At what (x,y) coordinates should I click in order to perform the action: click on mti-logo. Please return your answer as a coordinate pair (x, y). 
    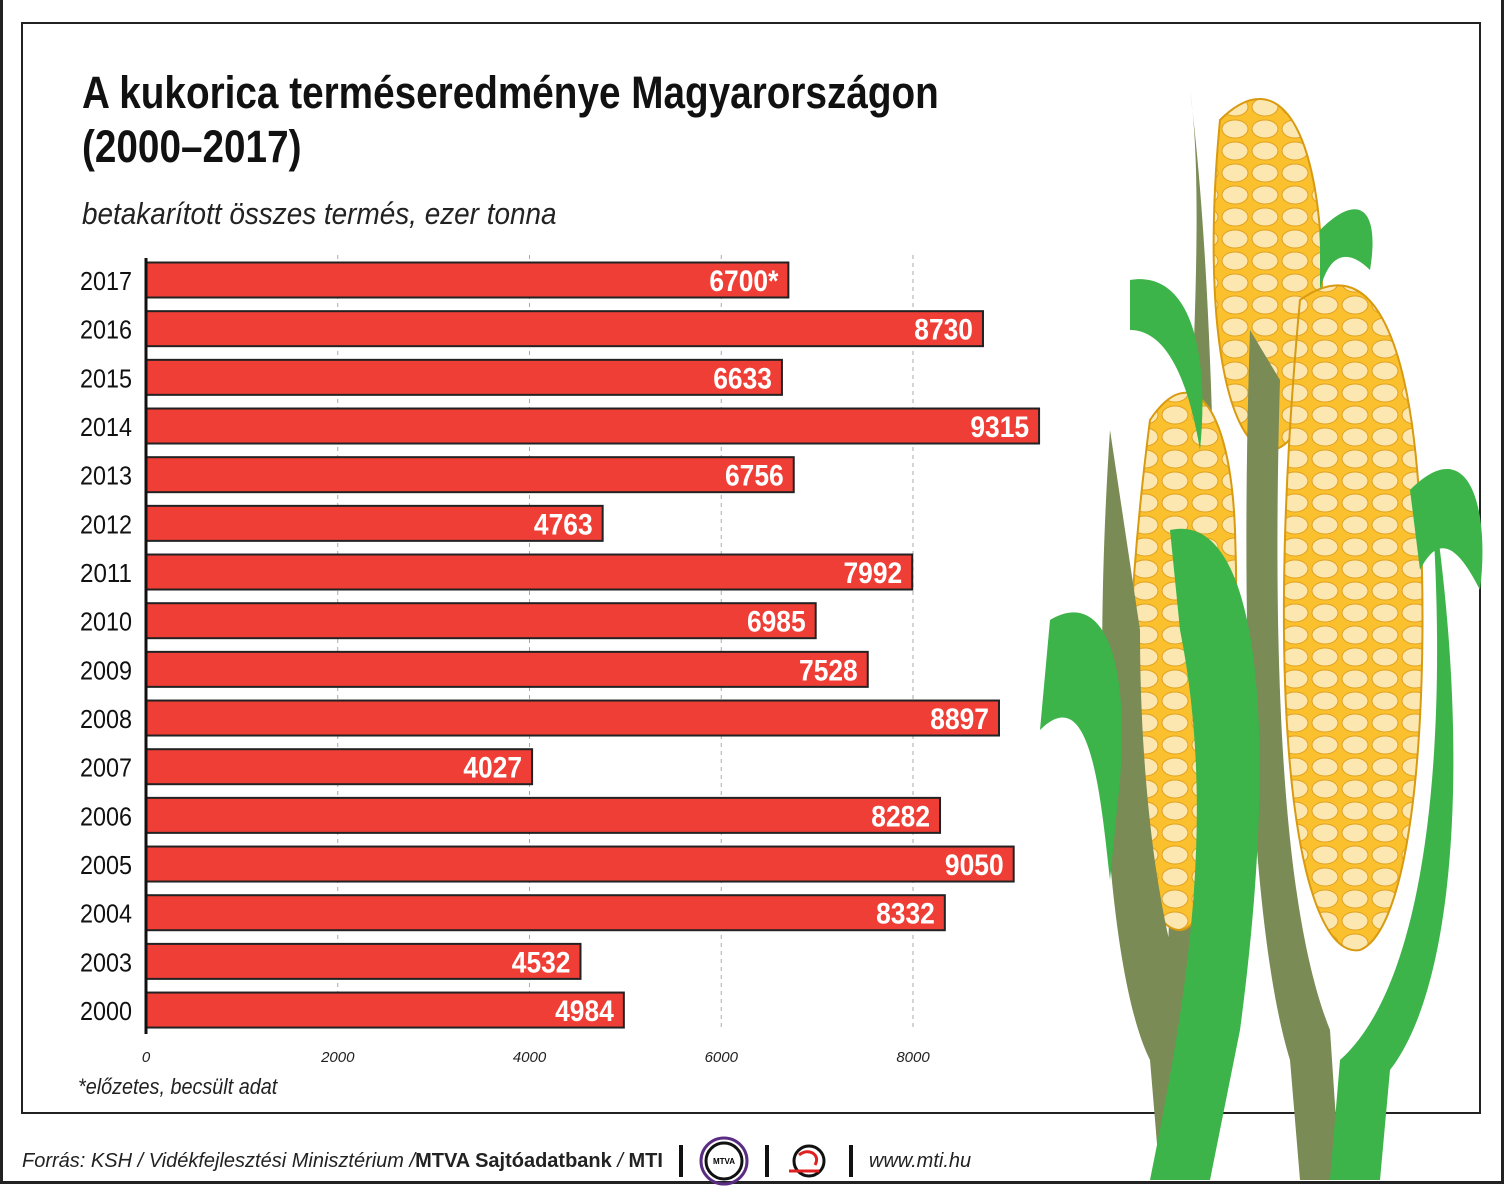
    Looking at the image, I should click on (807, 1161).